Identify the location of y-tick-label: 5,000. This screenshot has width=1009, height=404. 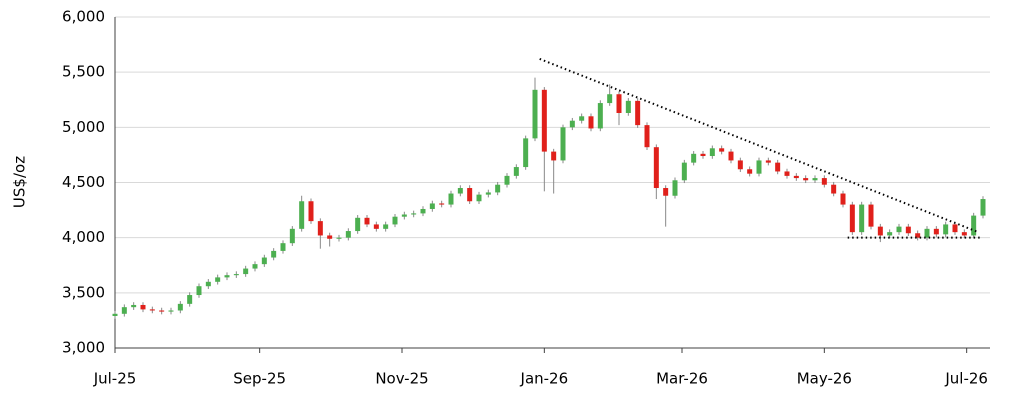
(83, 127).